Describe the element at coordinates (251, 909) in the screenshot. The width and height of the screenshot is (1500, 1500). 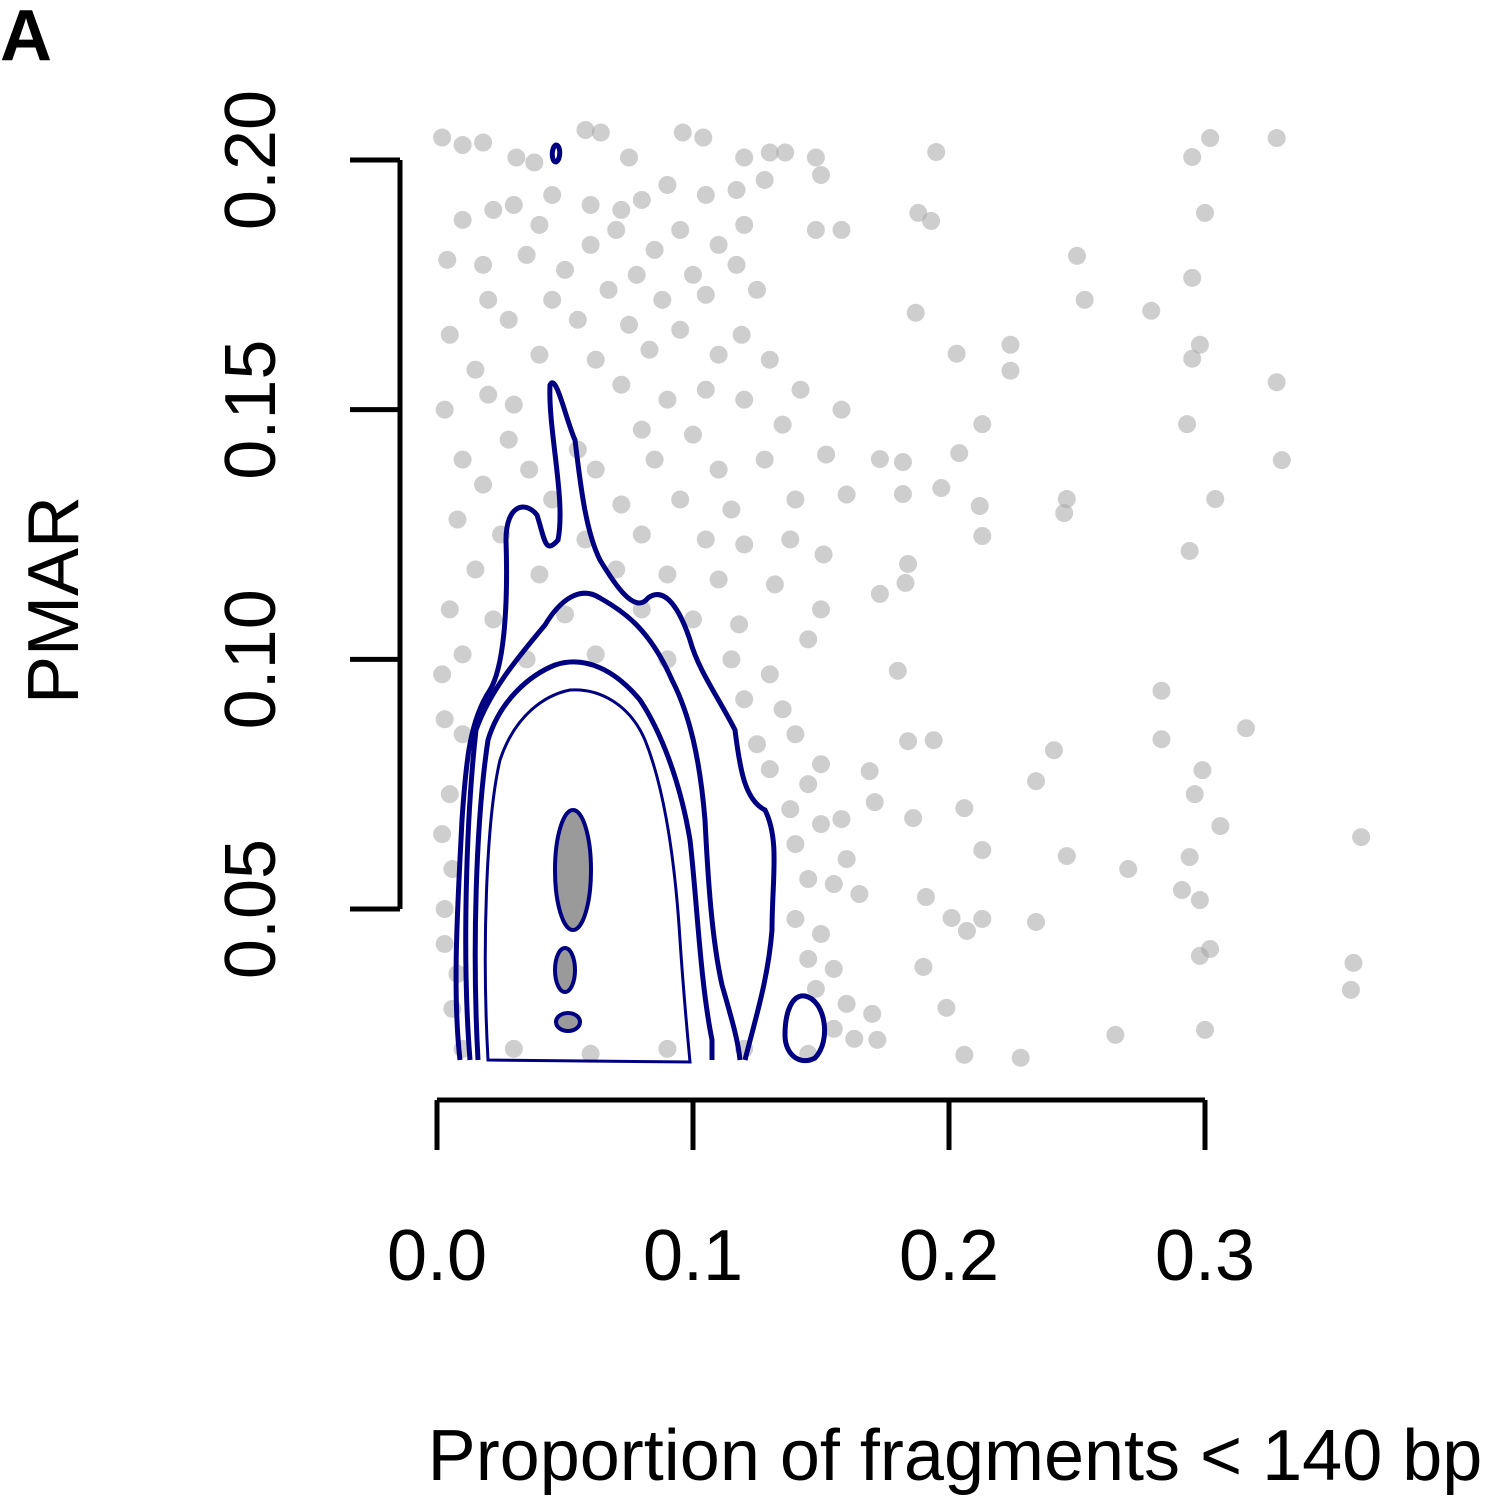
I see `y-tick-label: 0.05` at that location.